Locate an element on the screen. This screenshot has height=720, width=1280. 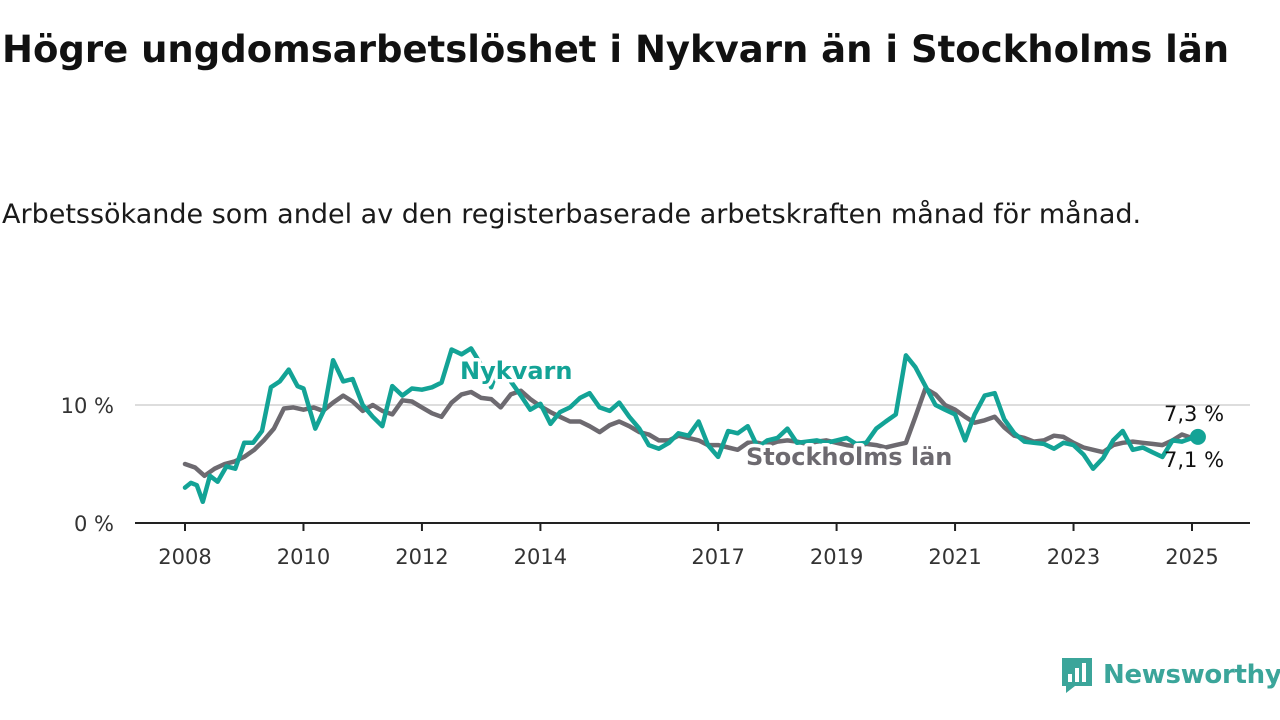
nykvarn-end-label: 7,3 % is located at coordinates (1194, 414).